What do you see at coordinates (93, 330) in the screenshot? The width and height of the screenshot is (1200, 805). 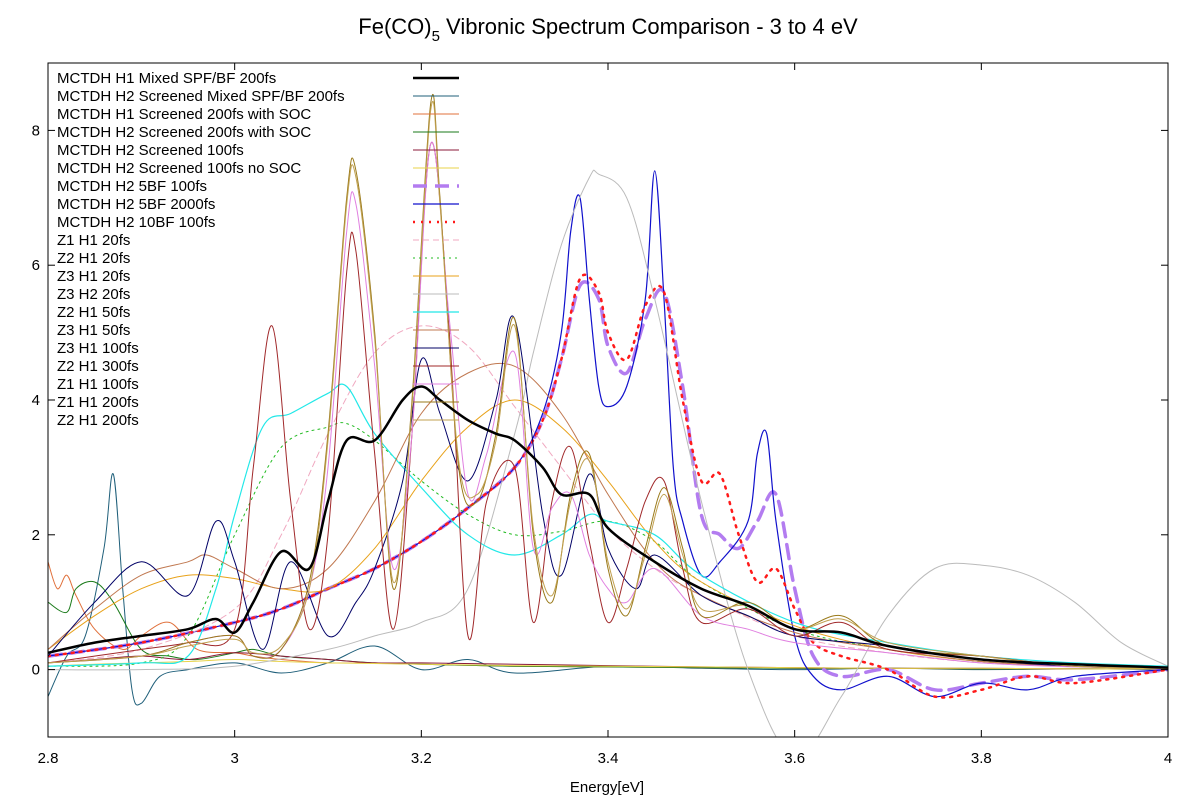 I see `legend-label: Z3 H1 50fs` at bounding box center [93, 330].